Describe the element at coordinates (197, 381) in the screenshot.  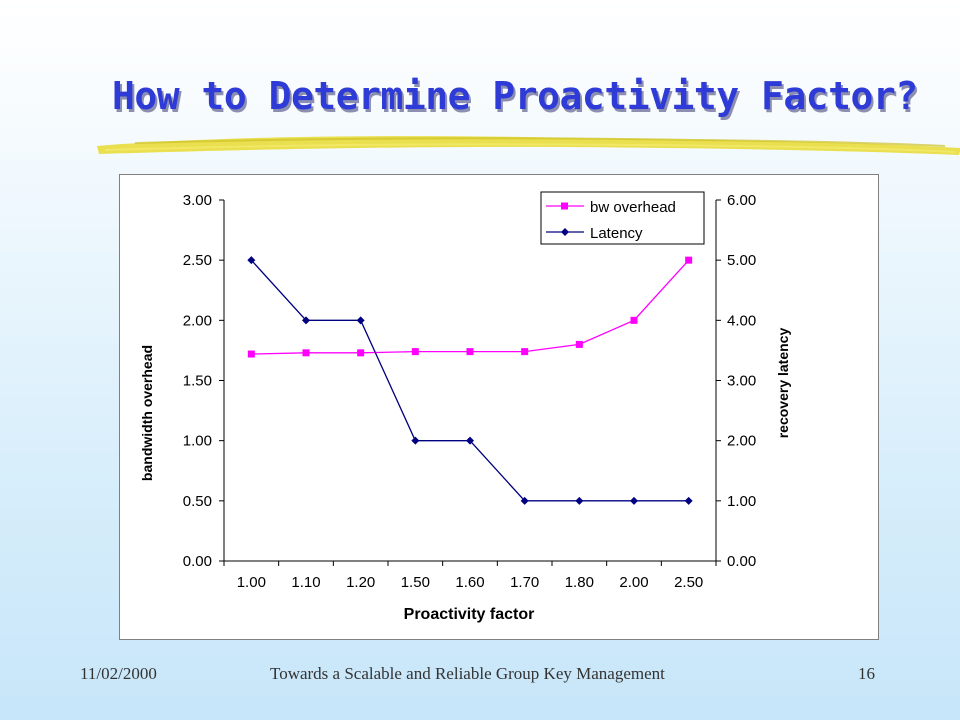
I see `y-tick-label: 1.50` at that location.